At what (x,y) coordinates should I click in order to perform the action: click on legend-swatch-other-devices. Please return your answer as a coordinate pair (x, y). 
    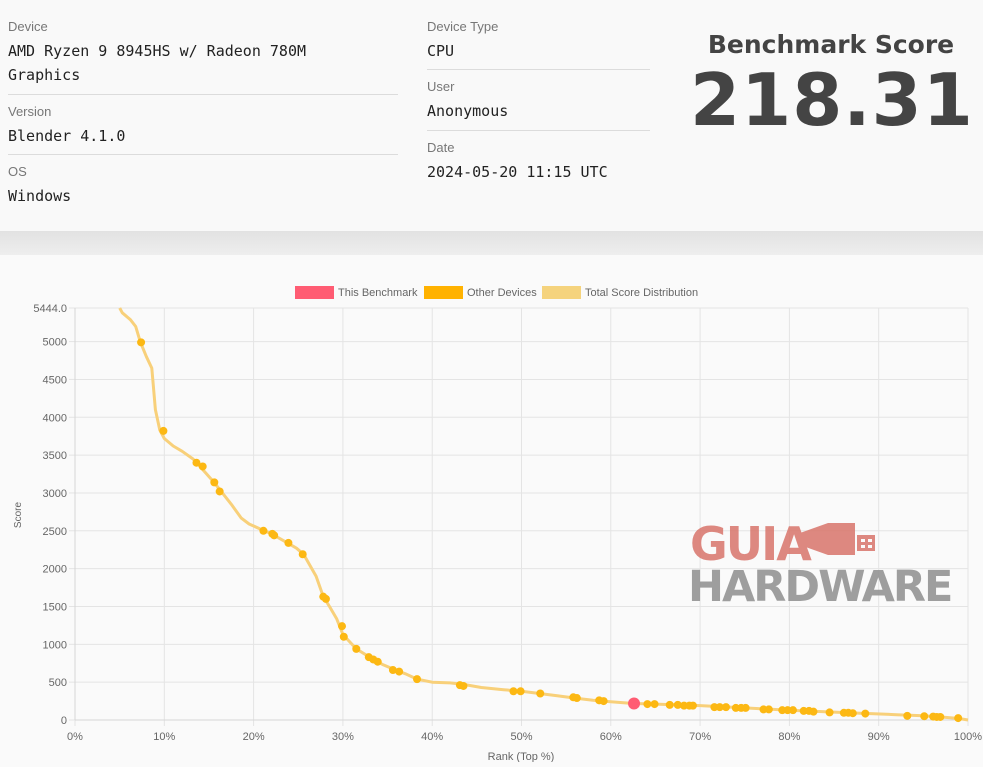
    Looking at the image, I should click on (443, 292).